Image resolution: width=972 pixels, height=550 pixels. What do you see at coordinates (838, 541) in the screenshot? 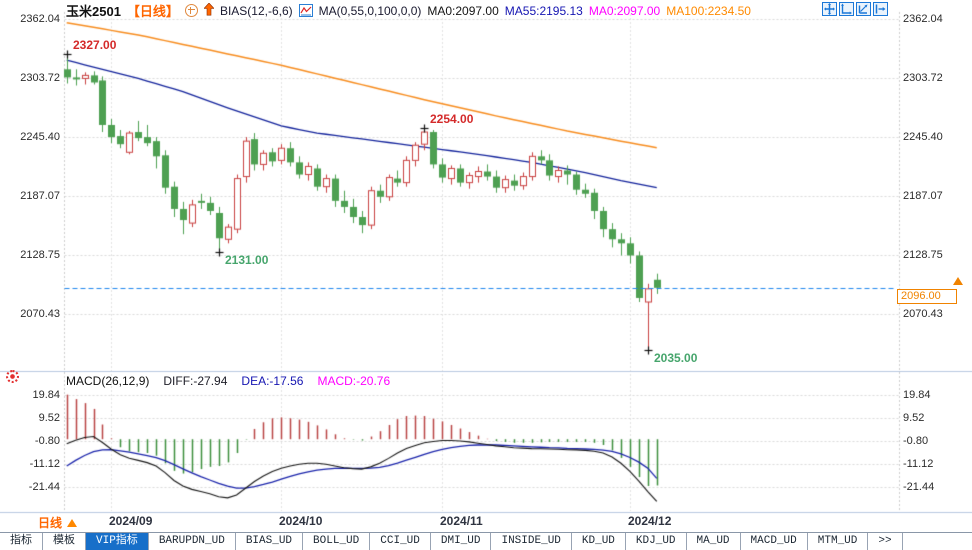
I see `tab-item: MTM_UD` at bounding box center [838, 541].